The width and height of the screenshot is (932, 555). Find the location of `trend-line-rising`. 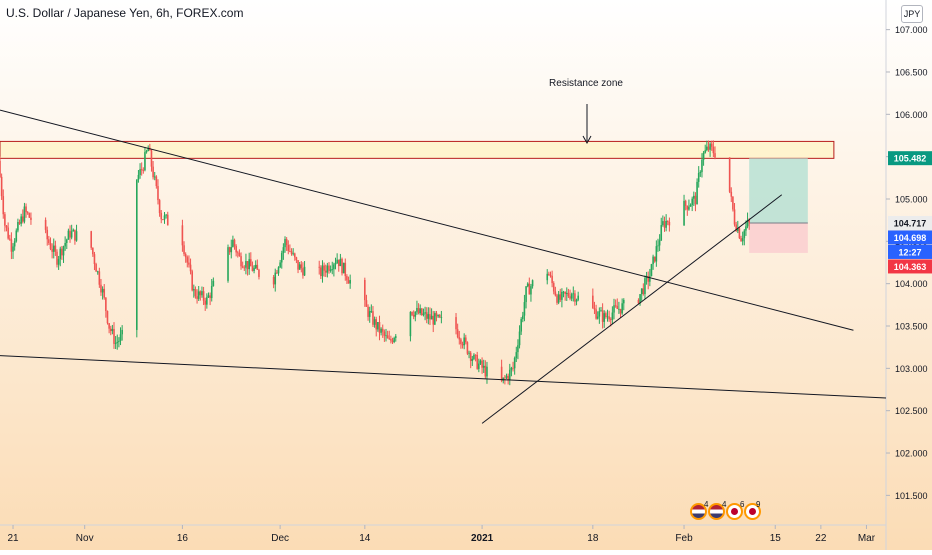

trend-line-rising is located at coordinates (632, 309).